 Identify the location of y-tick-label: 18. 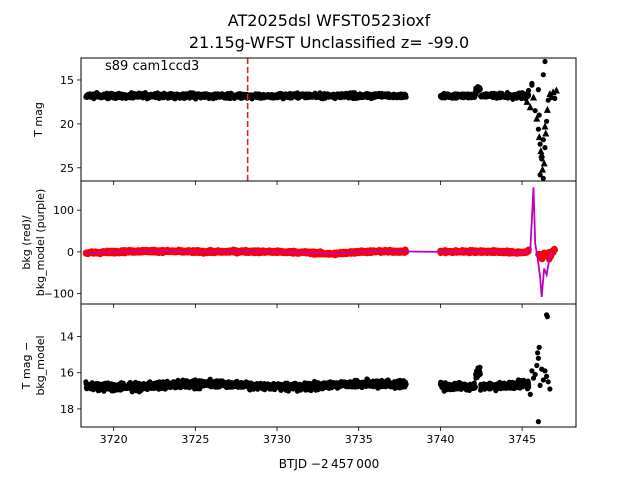
(67, 409).